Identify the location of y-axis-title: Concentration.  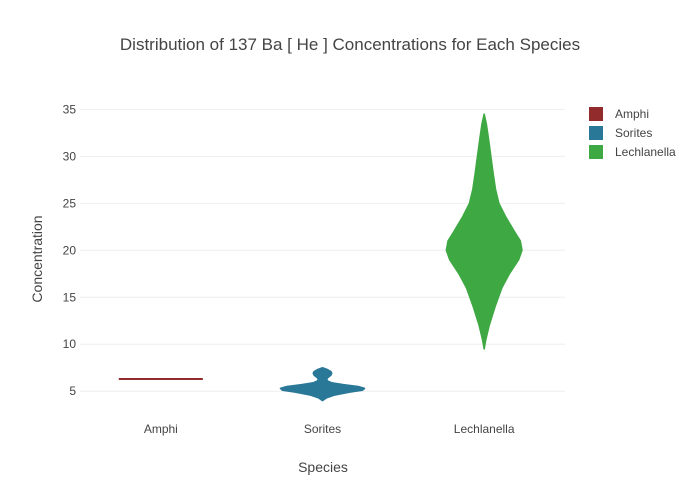
(37, 258).